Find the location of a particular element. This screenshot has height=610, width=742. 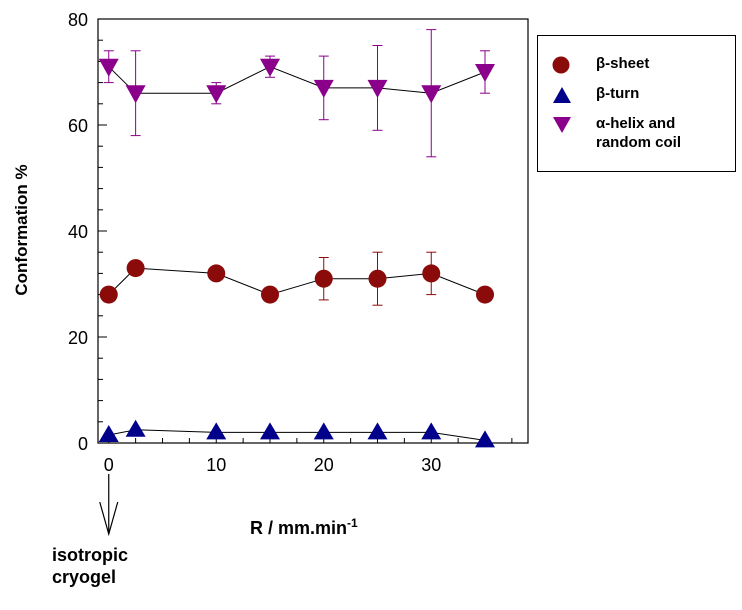

y-tick-label: 20 is located at coordinates (78, 338).